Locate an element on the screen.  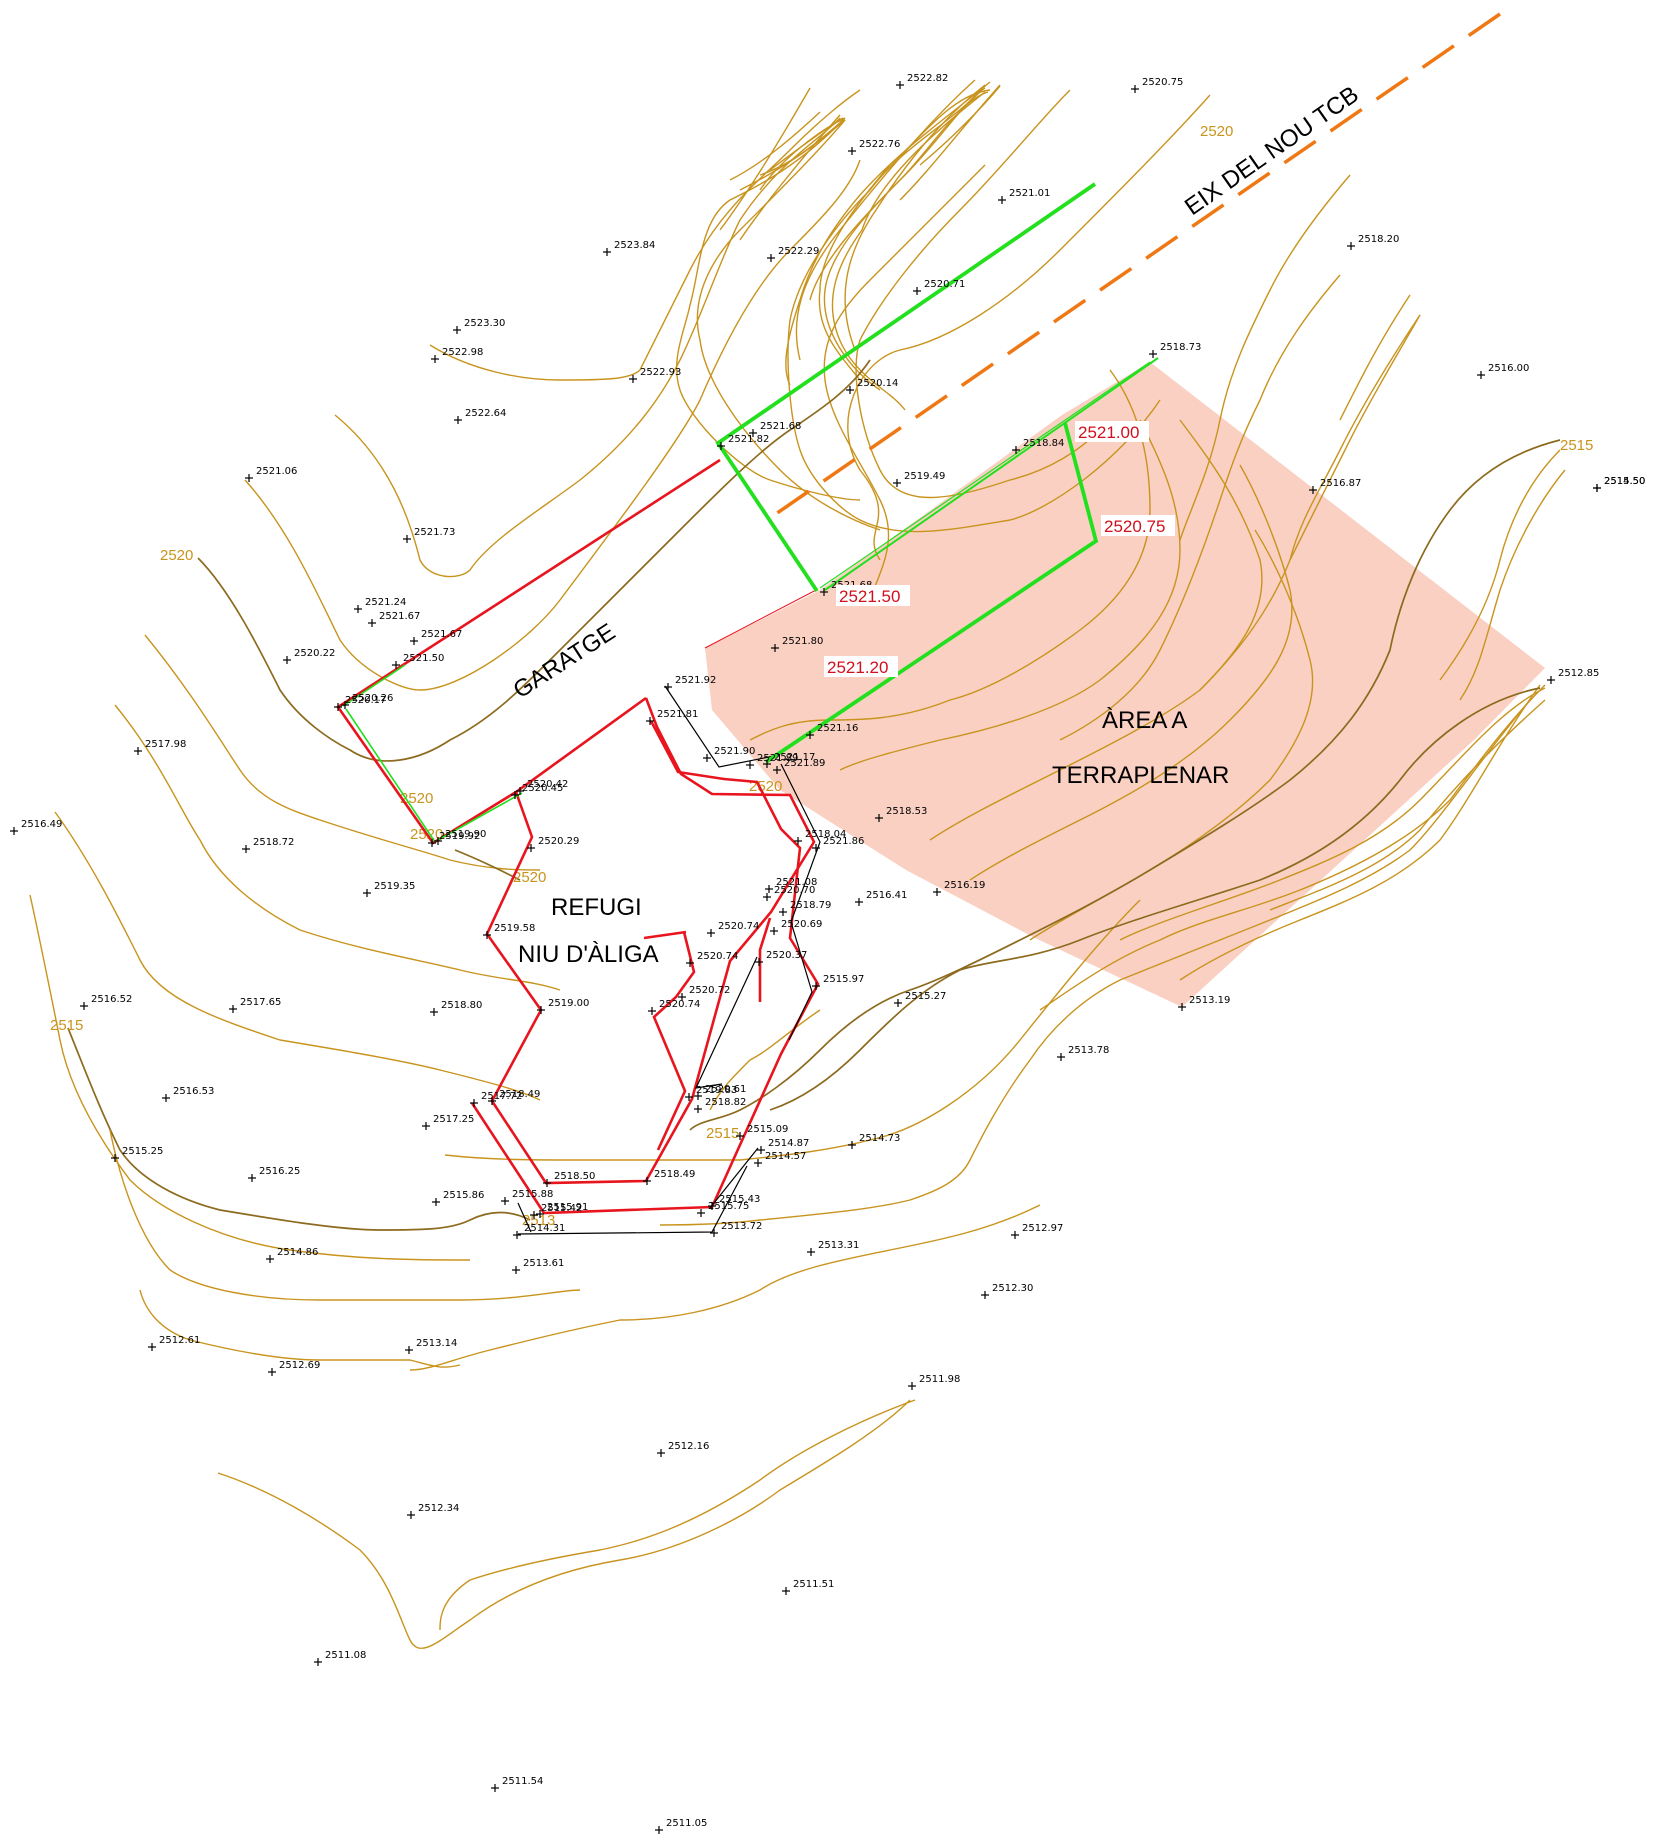
spot-height-label: 2520.14 is located at coordinates (877, 383).